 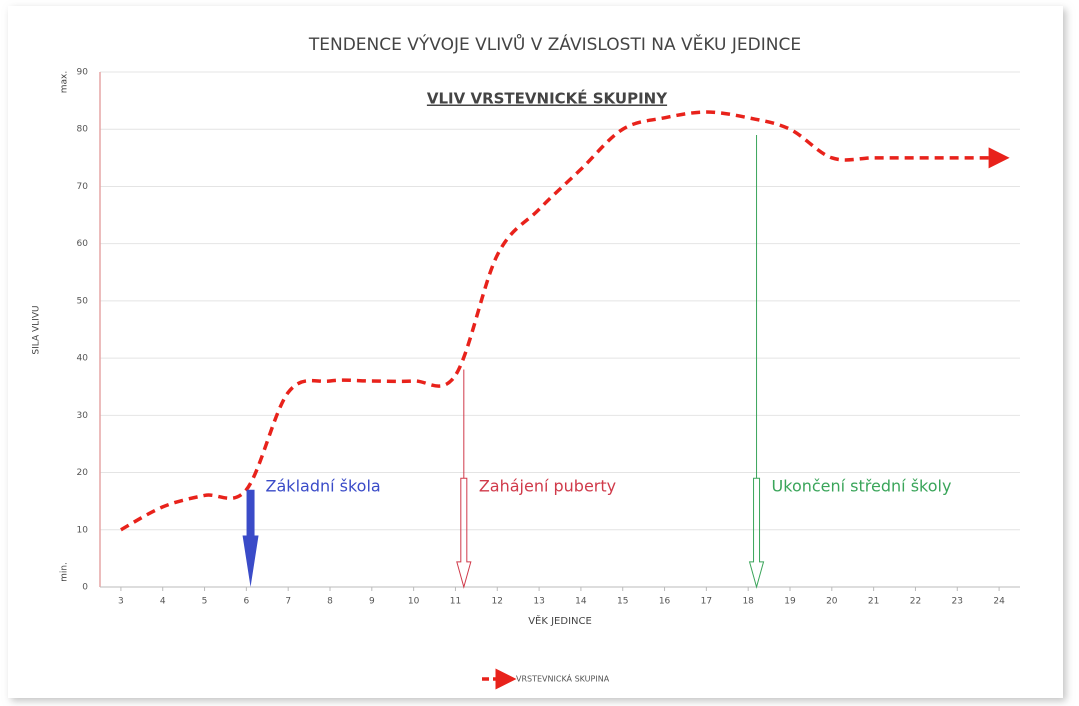 I want to click on x-tick-label: 14, so click(x=581, y=602).